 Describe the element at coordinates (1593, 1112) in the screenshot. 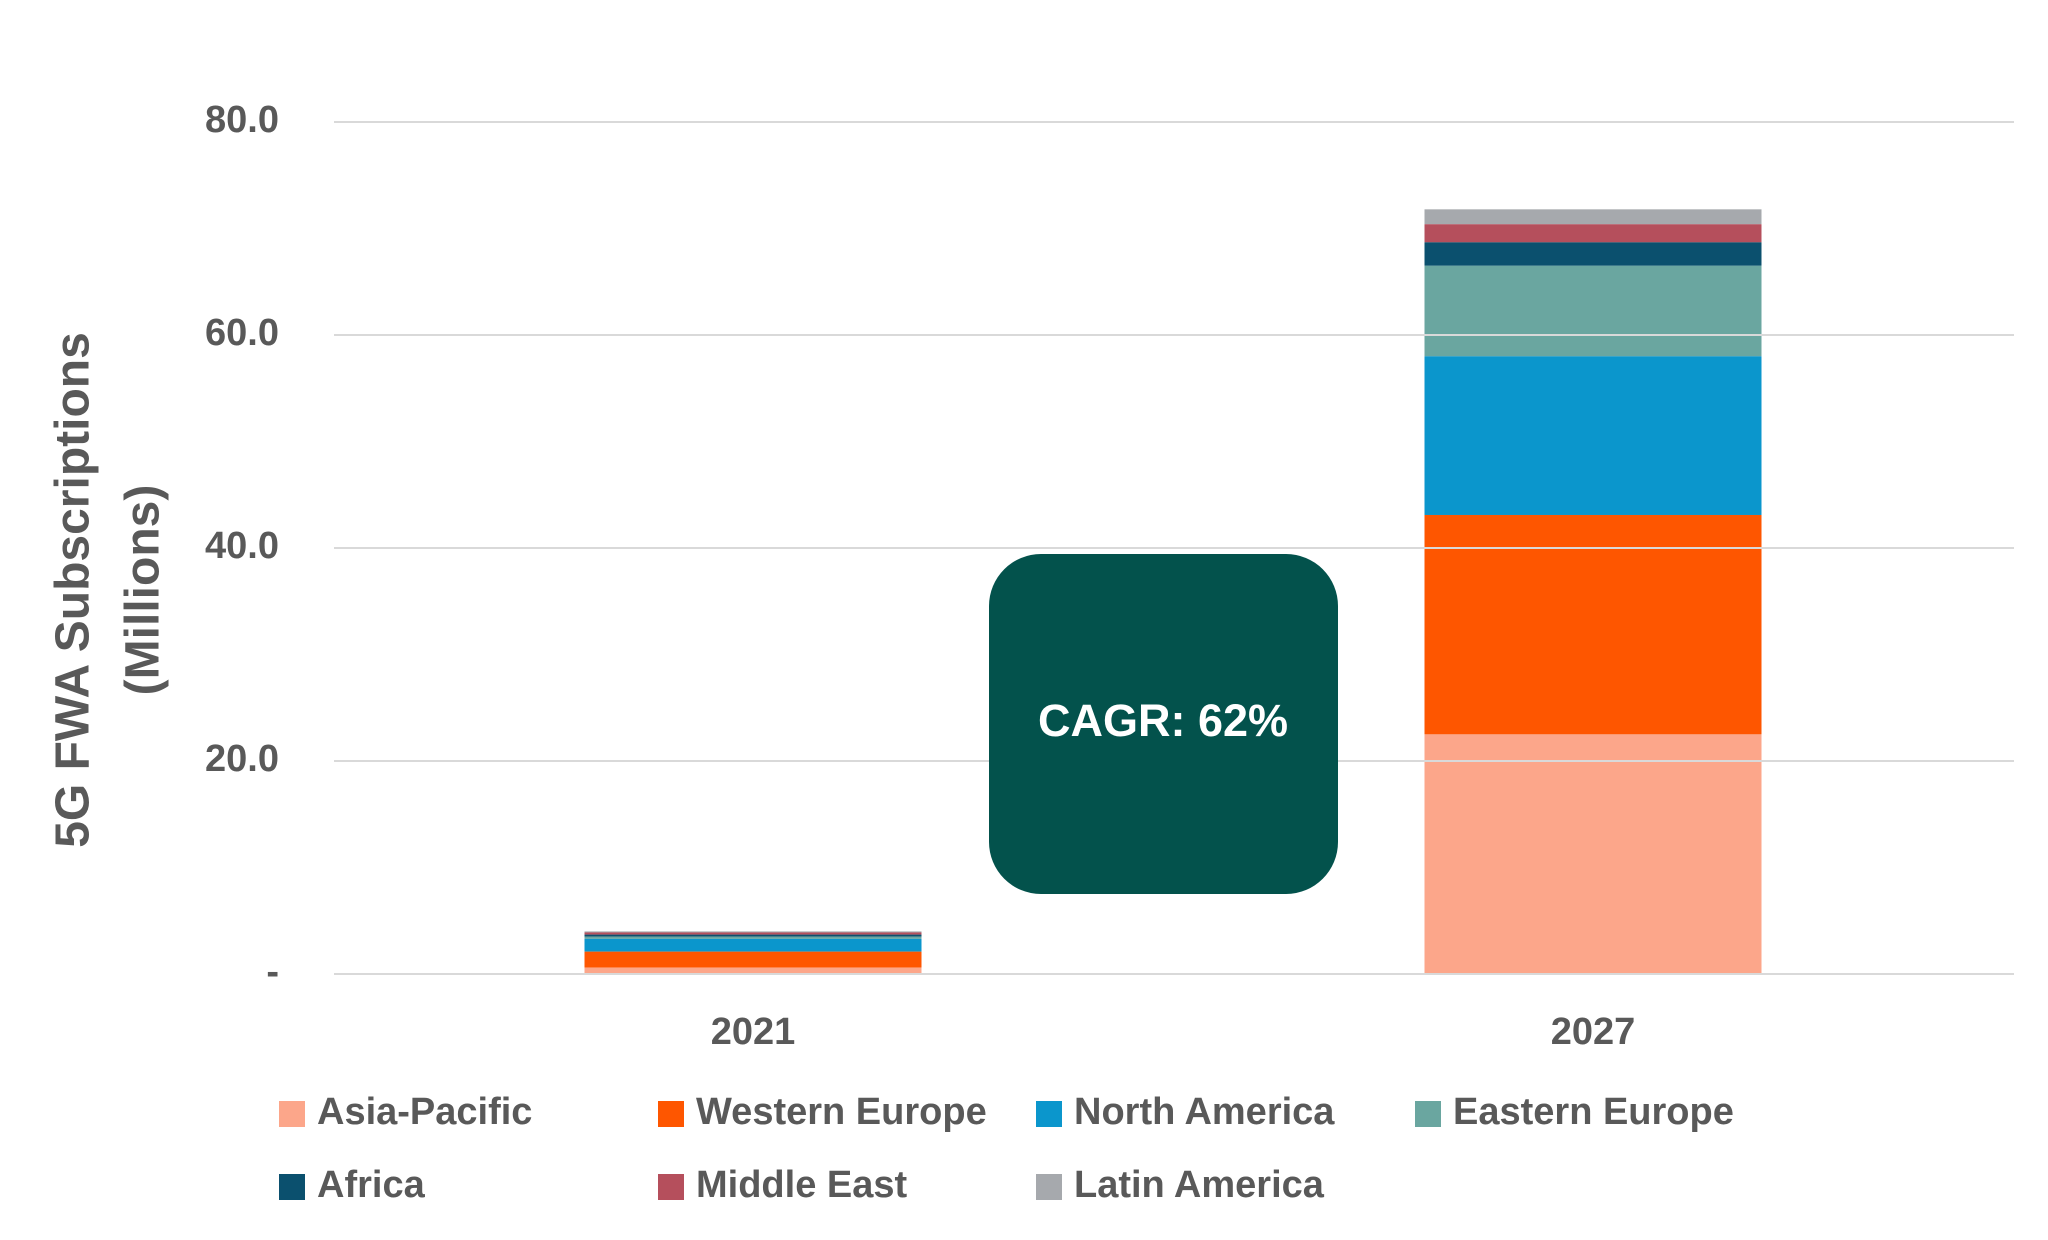

I see `legend-label: Eastern Europe` at that location.